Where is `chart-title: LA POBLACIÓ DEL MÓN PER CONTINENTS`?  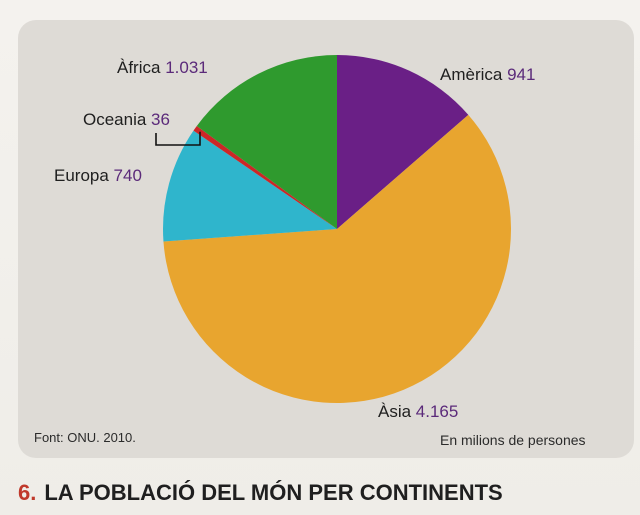
chart-title: LA POBLACIÓ DEL MÓN PER CONTINENTS is located at coordinates (273, 492).